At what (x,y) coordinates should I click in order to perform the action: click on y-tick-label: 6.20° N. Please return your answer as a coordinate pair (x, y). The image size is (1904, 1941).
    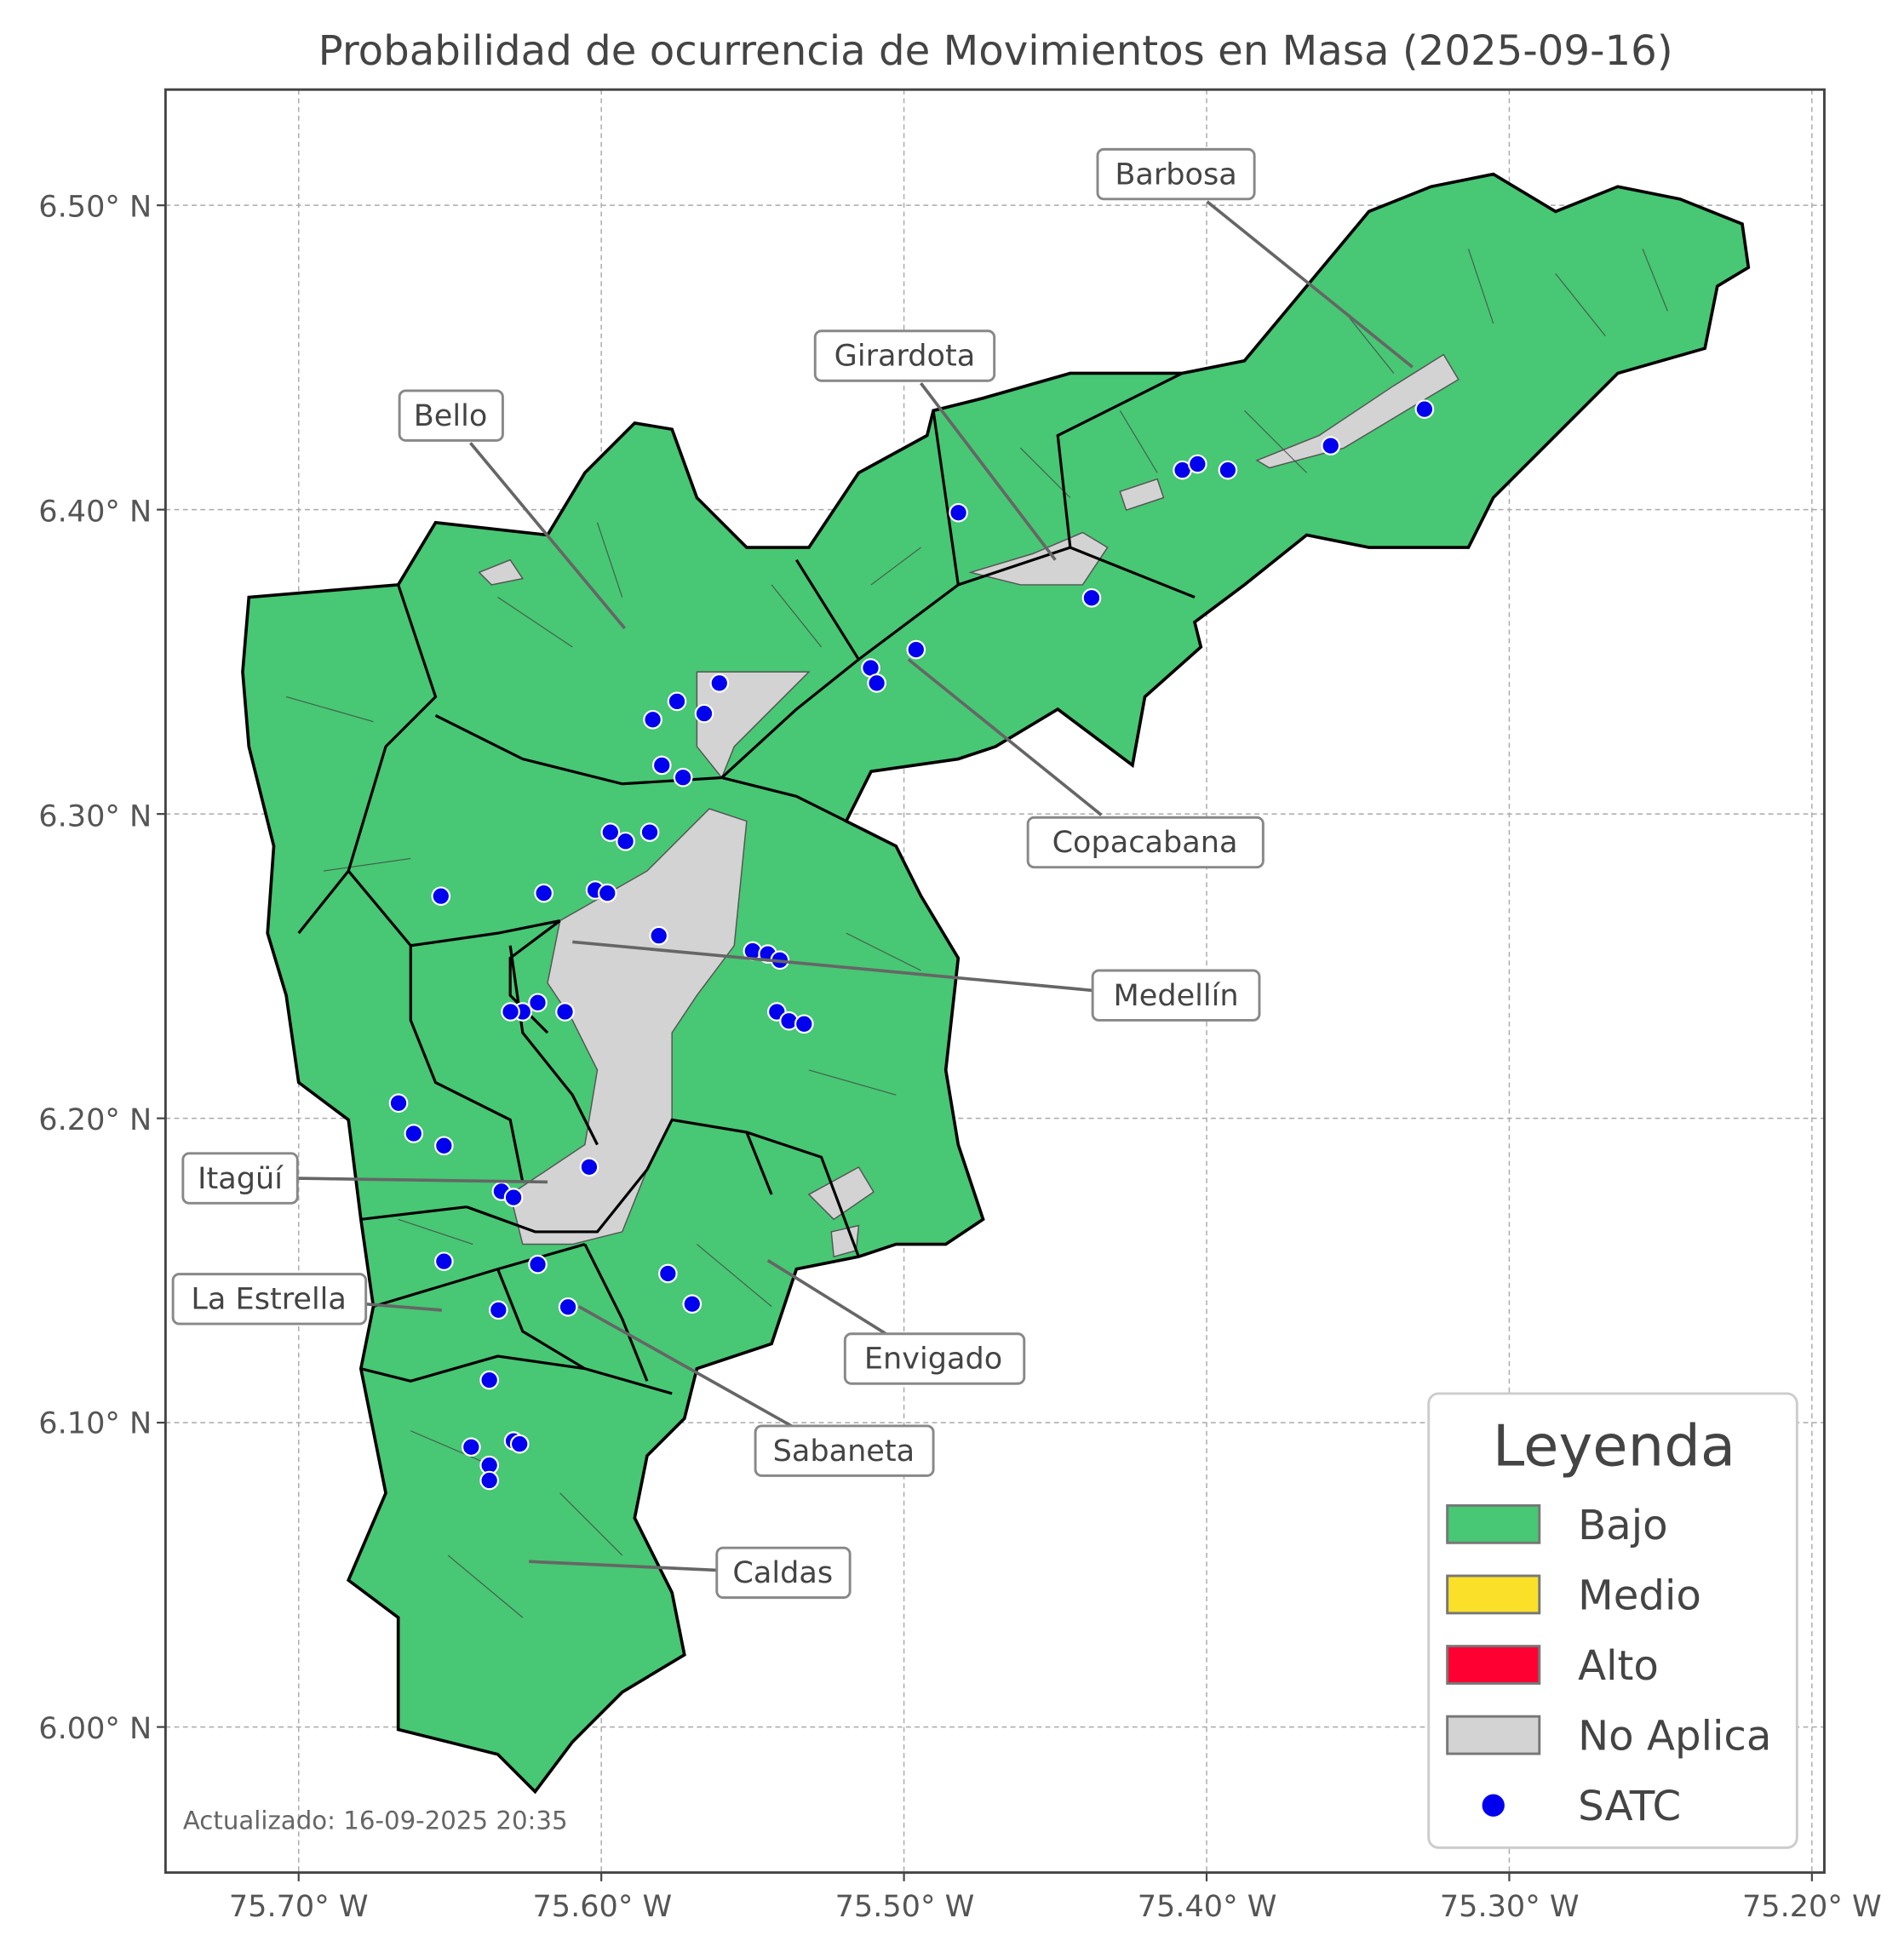
    Looking at the image, I should click on (95, 1119).